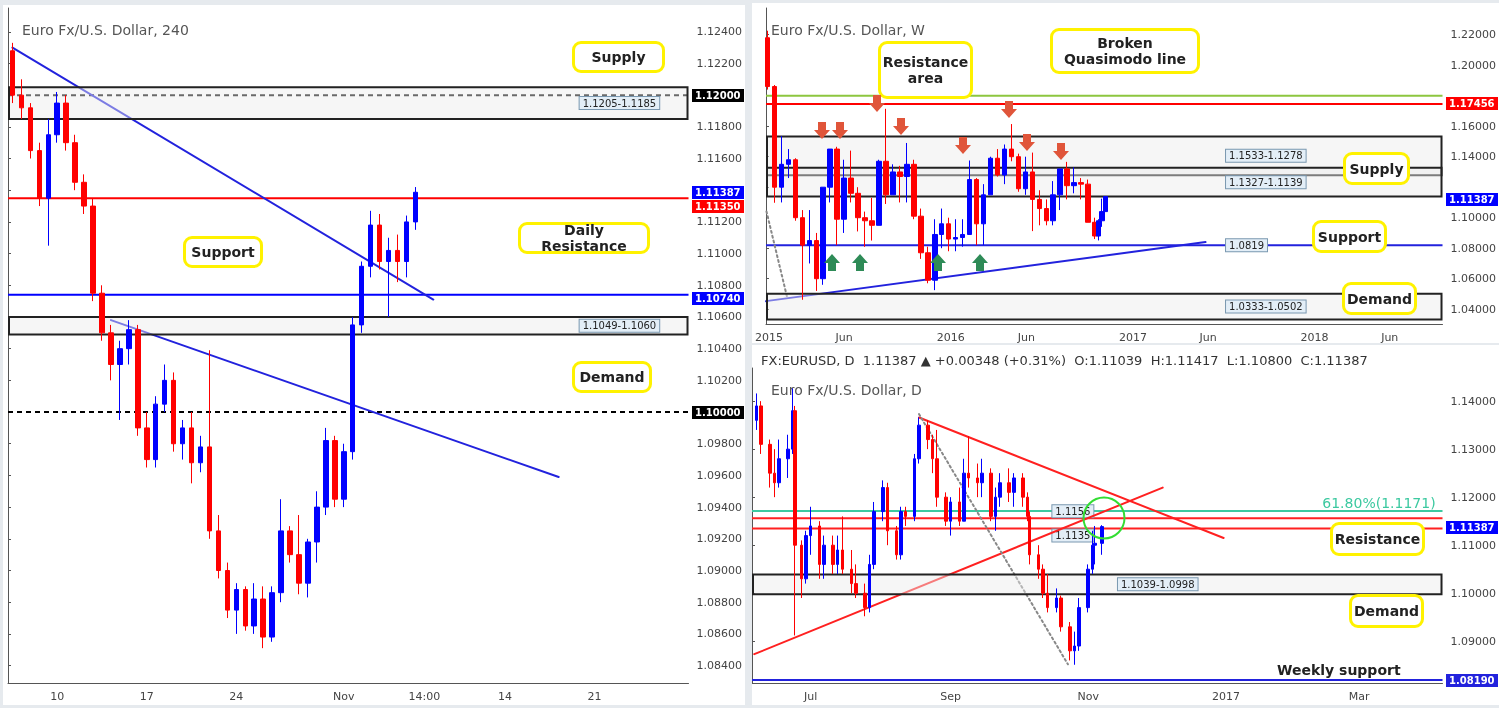  Describe the element at coordinates (1473, 449) in the screenshot. I see `y-tick-label: 1.13000` at that location.